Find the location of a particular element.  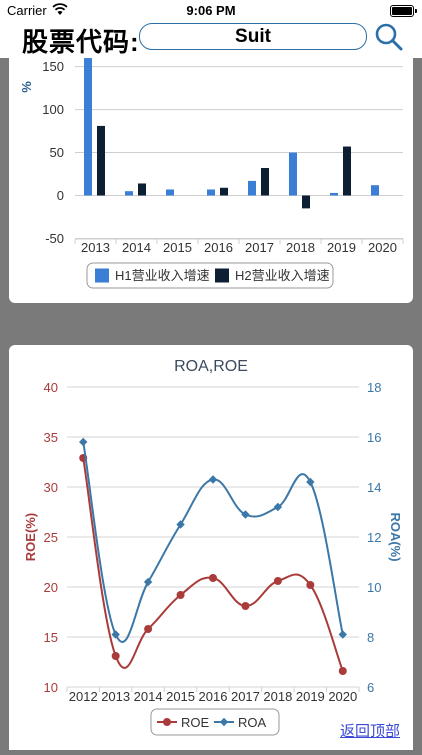

roa-point-2015 is located at coordinates (180, 524).